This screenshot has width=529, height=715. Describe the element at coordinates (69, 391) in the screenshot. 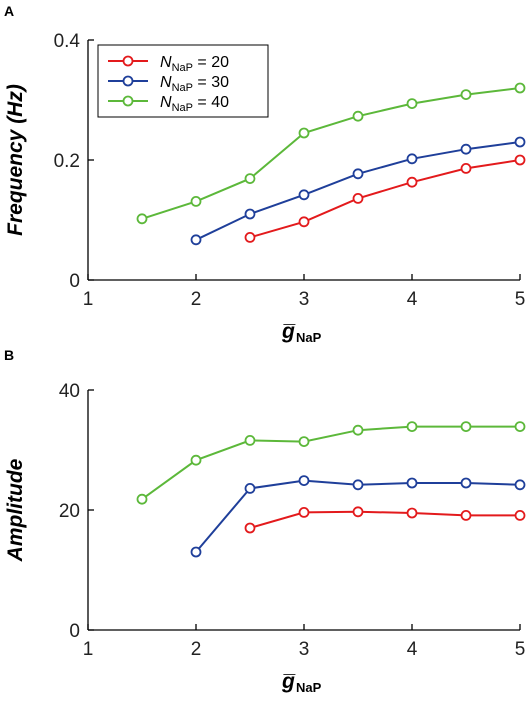

I see `y-tick-label: 40` at that location.